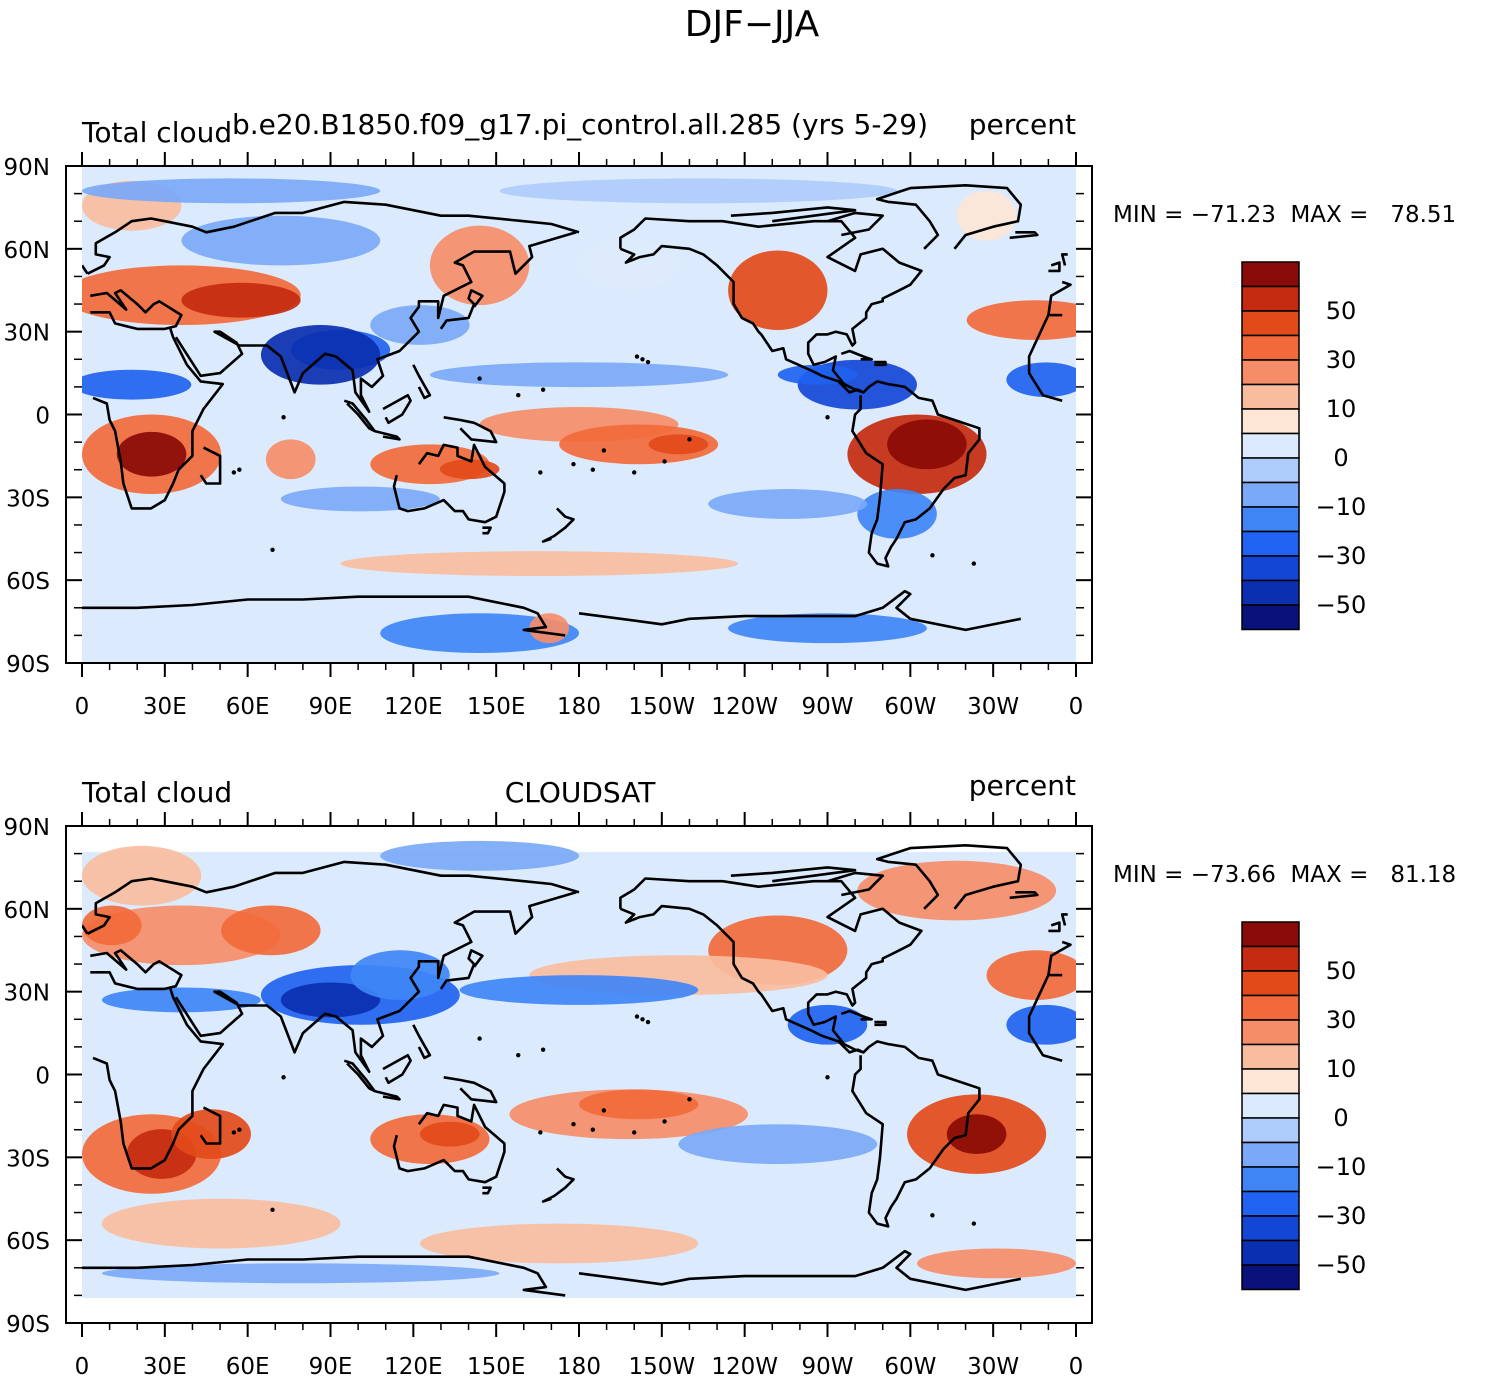  I want to click on x-tick-label: 0, so click(1076, 1366).